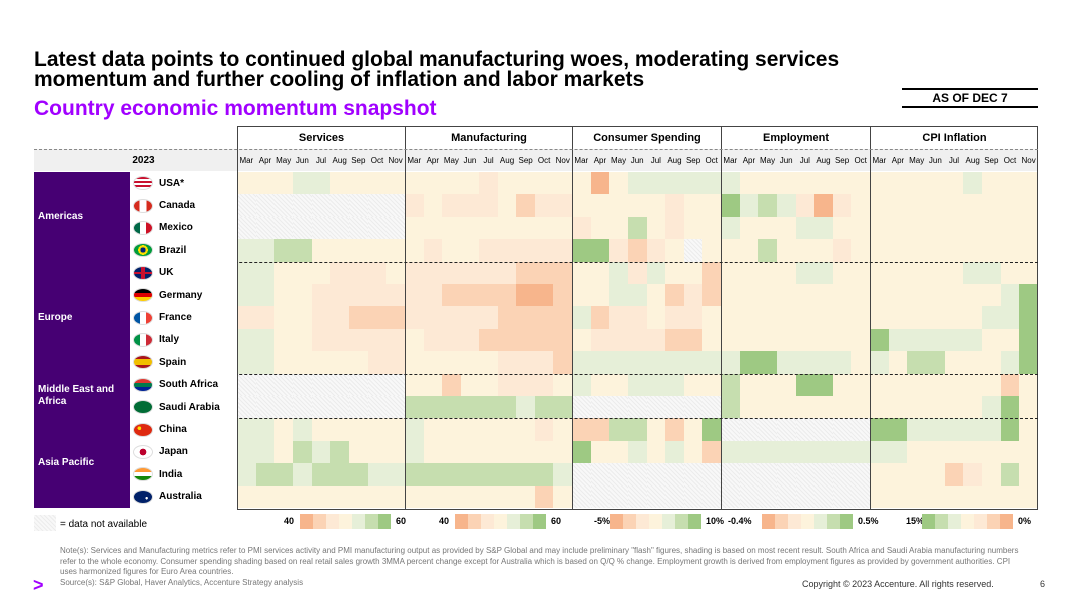 The width and height of the screenshot is (1080, 608). I want to click on month-label: May, so click(917, 160).